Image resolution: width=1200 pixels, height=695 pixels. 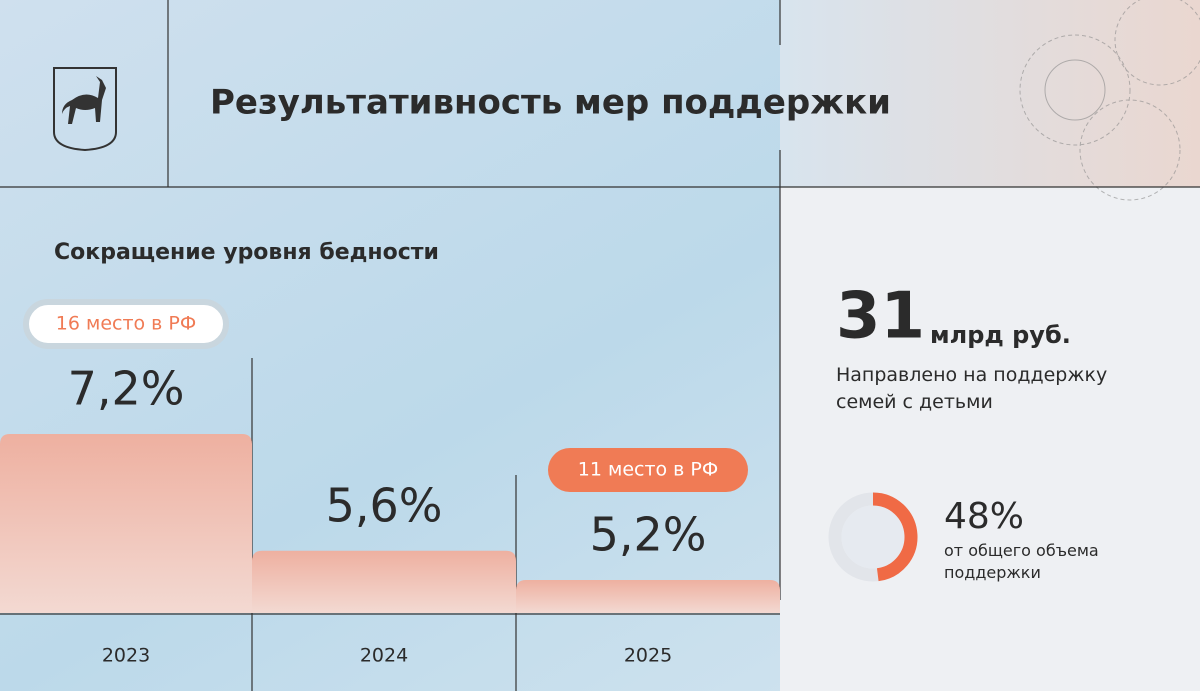 I want to click on emblem, so click(x=85, y=109).